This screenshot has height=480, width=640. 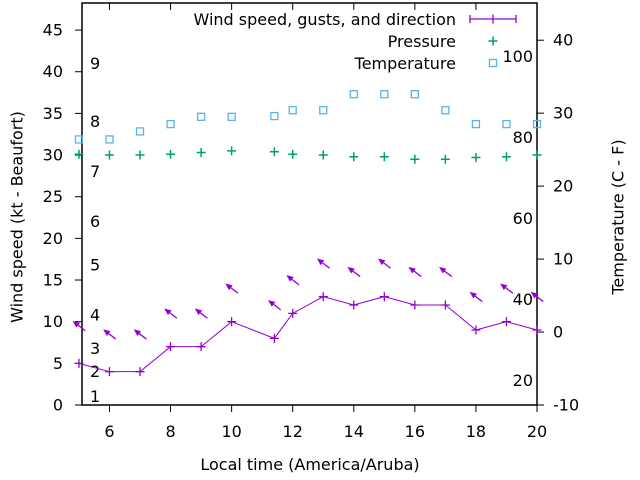 I want to click on y-right-tick-label: 30, so click(x=563, y=113).